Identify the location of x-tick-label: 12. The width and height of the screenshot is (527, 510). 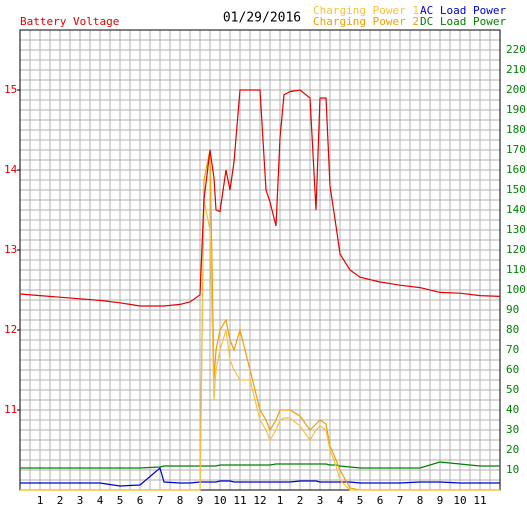
(259, 500).